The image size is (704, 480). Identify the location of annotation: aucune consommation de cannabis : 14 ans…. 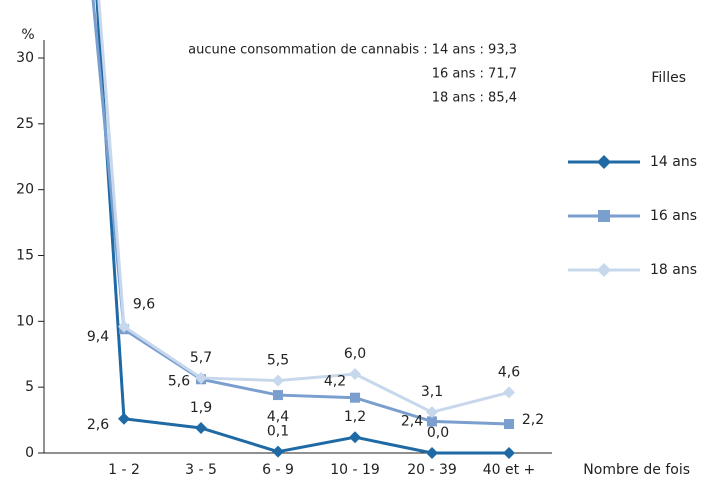
(352, 50).